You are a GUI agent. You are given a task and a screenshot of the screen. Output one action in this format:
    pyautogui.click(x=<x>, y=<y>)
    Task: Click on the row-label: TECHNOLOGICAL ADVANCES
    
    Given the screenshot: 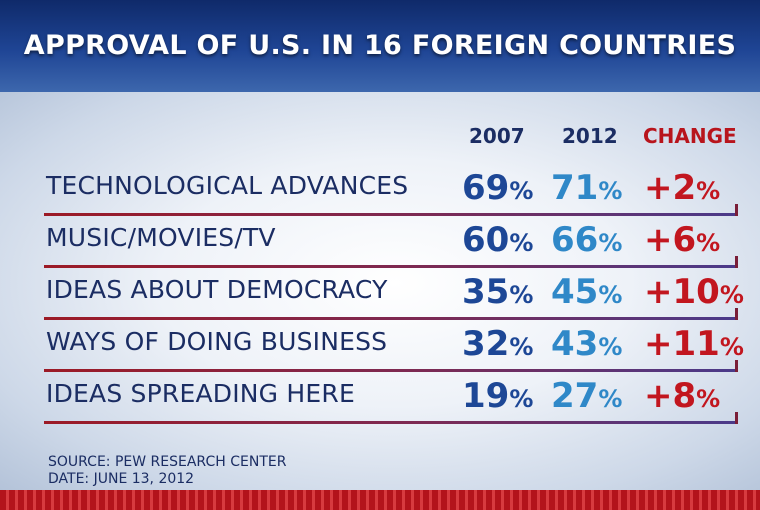 What is the action you would take?
    pyautogui.click(x=227, y=185)
    